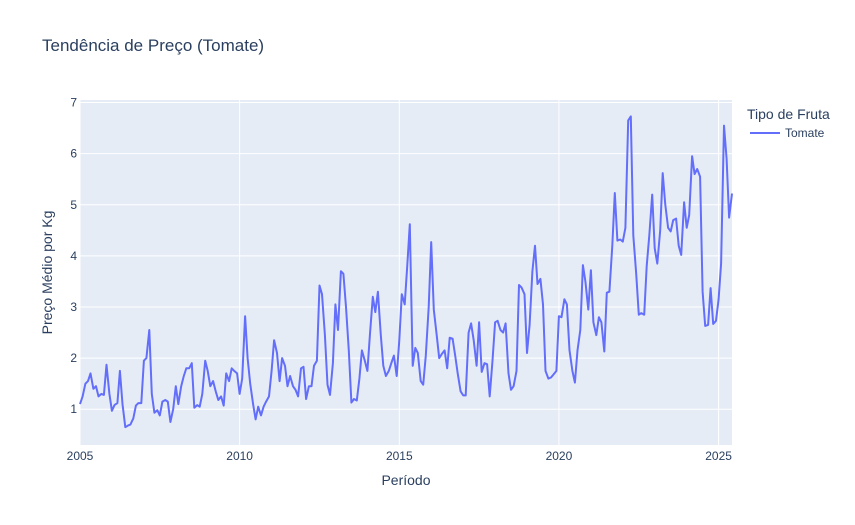 Image resolution: width=855 pixels, height=525 pixels. What do you see at coordinates (73, 103) in the screenshot?
I see `y-tick-label: 7` at bounding box center [73, 103].